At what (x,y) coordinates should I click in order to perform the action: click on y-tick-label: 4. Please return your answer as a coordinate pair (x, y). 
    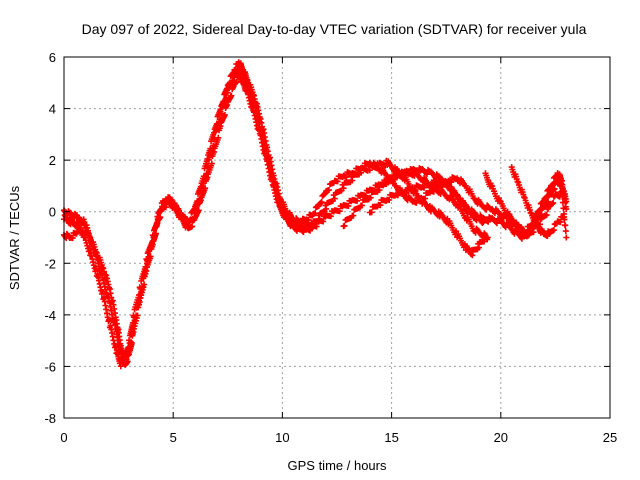
    Looking at the image, I should click on (52, 109).